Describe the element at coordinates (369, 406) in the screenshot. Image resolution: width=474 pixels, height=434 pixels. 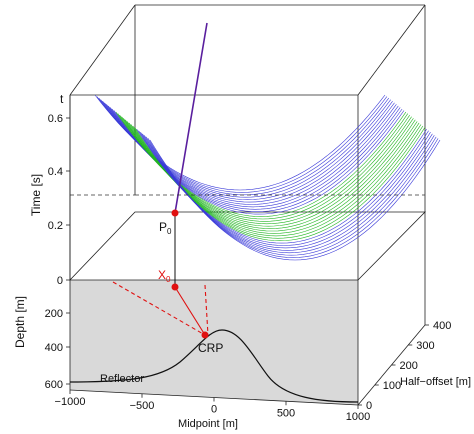
I see `halfoffset-tick-label: 0` at that location.